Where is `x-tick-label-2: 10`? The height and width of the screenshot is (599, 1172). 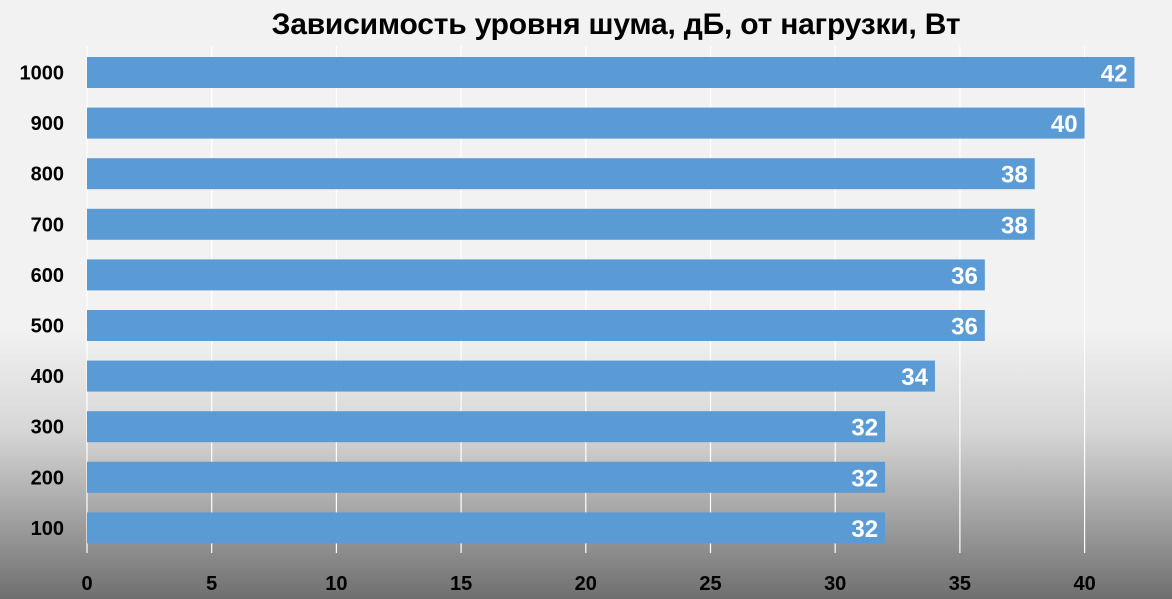
x-tick-label-2: 10 is located at coordinates (336, 584).